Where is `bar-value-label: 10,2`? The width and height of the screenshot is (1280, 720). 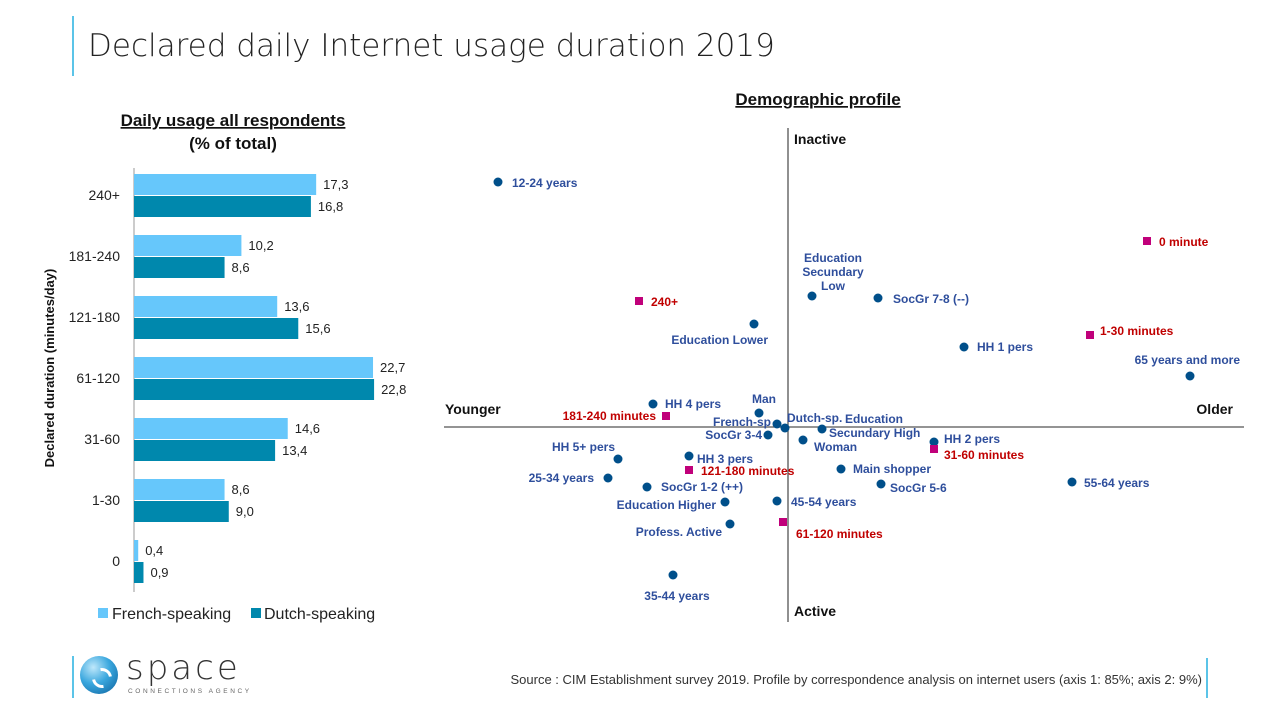
bar-value-label: 10,2 is located at coordinates (260, 245).